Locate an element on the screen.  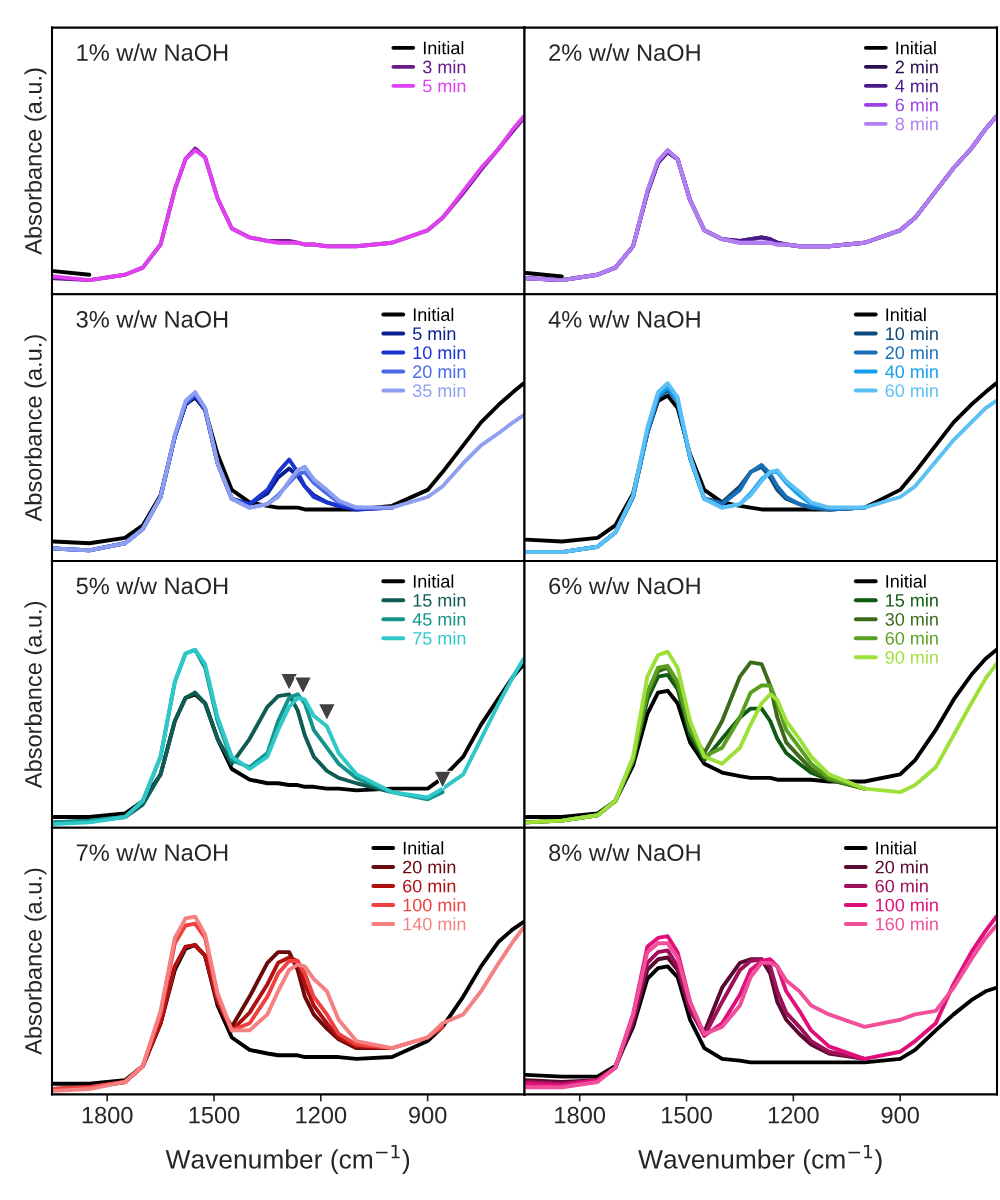
legend-label: 3 min is located at coordinates (444, 67).